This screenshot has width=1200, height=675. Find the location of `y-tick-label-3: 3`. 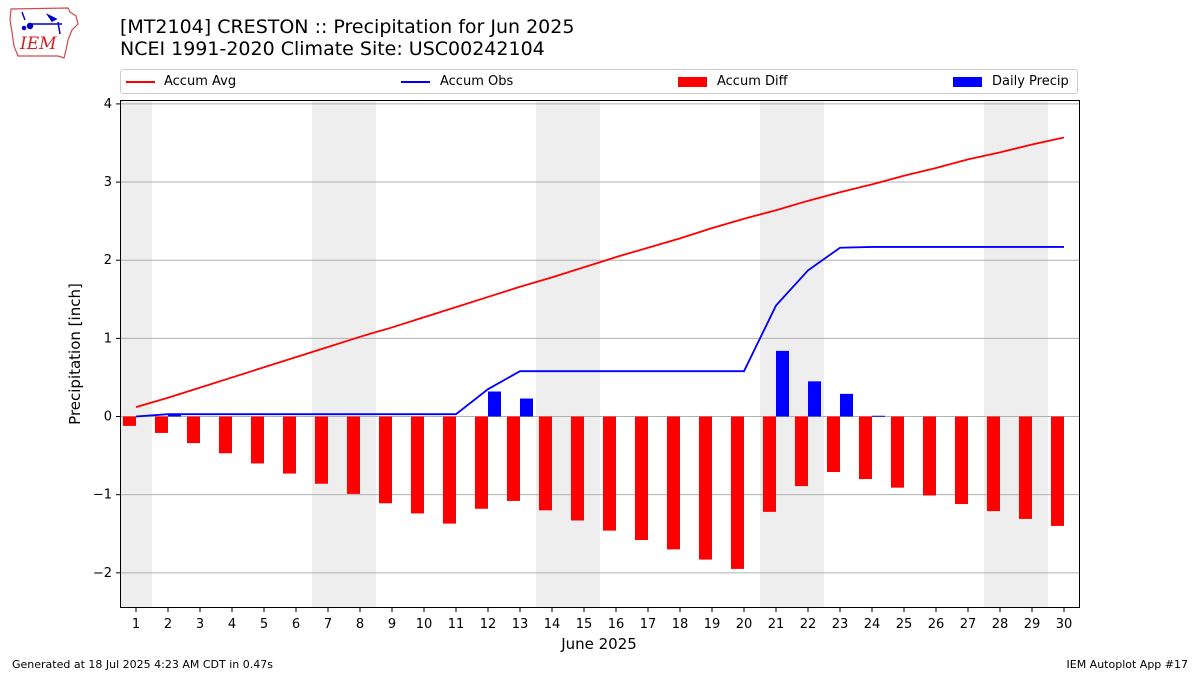

y-tick-label-3: 3 is located at coordinates (108, 182).